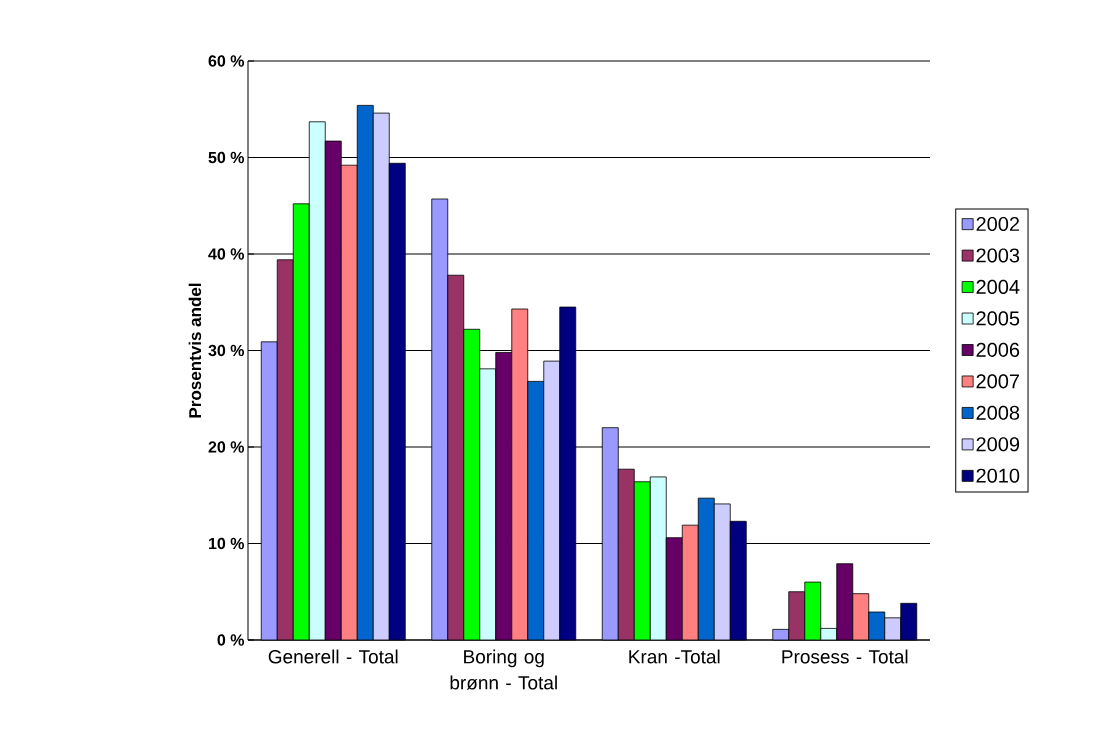  Describe the element at coordinates (674, 656) in the screenshot. I see `x-tick-label: Kran -Total` at that location.